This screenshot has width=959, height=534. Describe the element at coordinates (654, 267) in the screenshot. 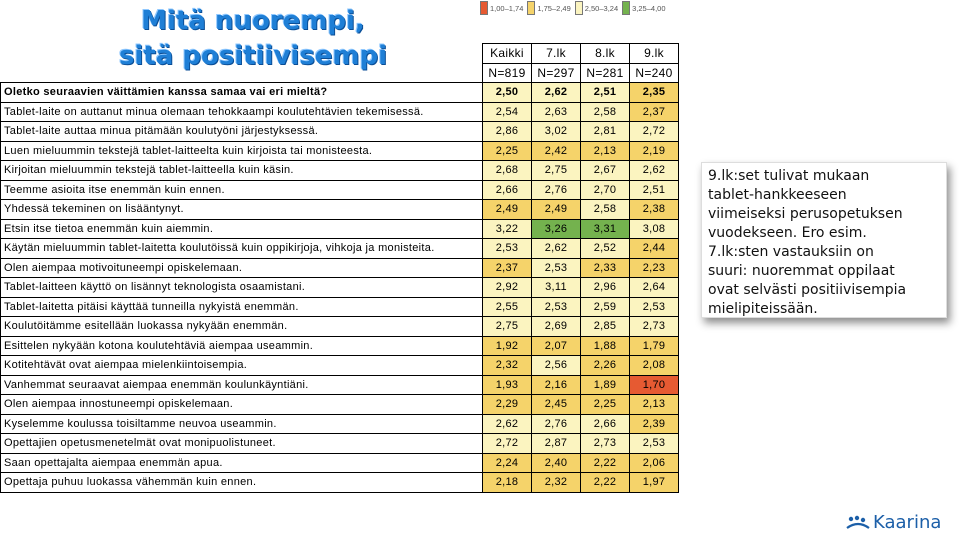

I see `value-cell: 2,23` at that location.